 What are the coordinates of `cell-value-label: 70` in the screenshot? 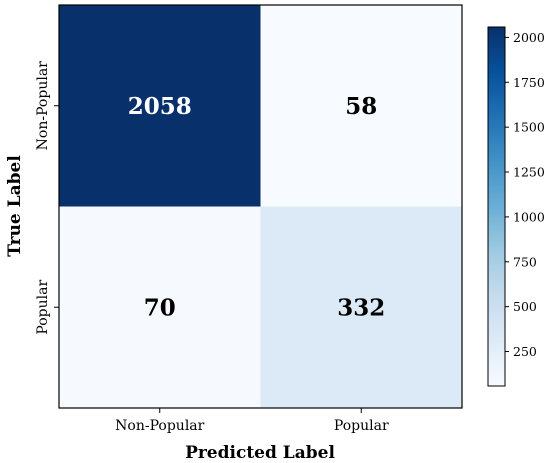 It's located at (160, 307).